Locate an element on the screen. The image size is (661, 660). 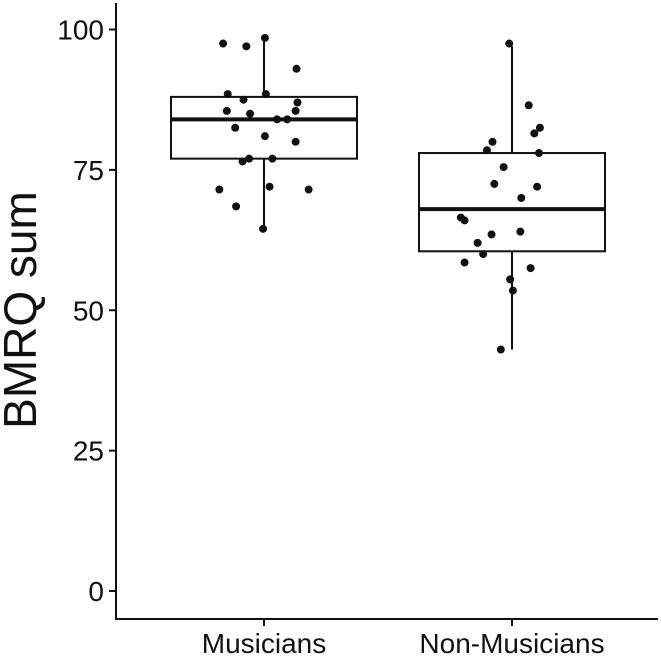
x-ticks: Musicians Non-Musicians is located at coordinates (403, 639).